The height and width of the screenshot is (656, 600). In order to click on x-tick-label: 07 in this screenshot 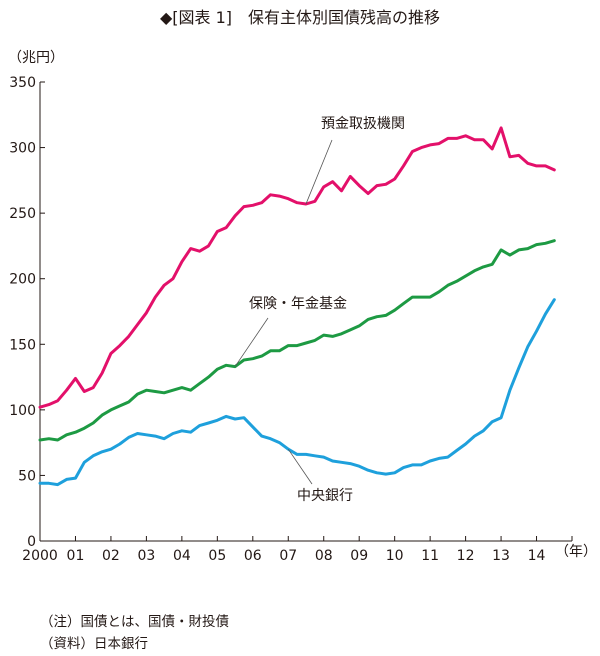, I will do `click(288, 556)`.